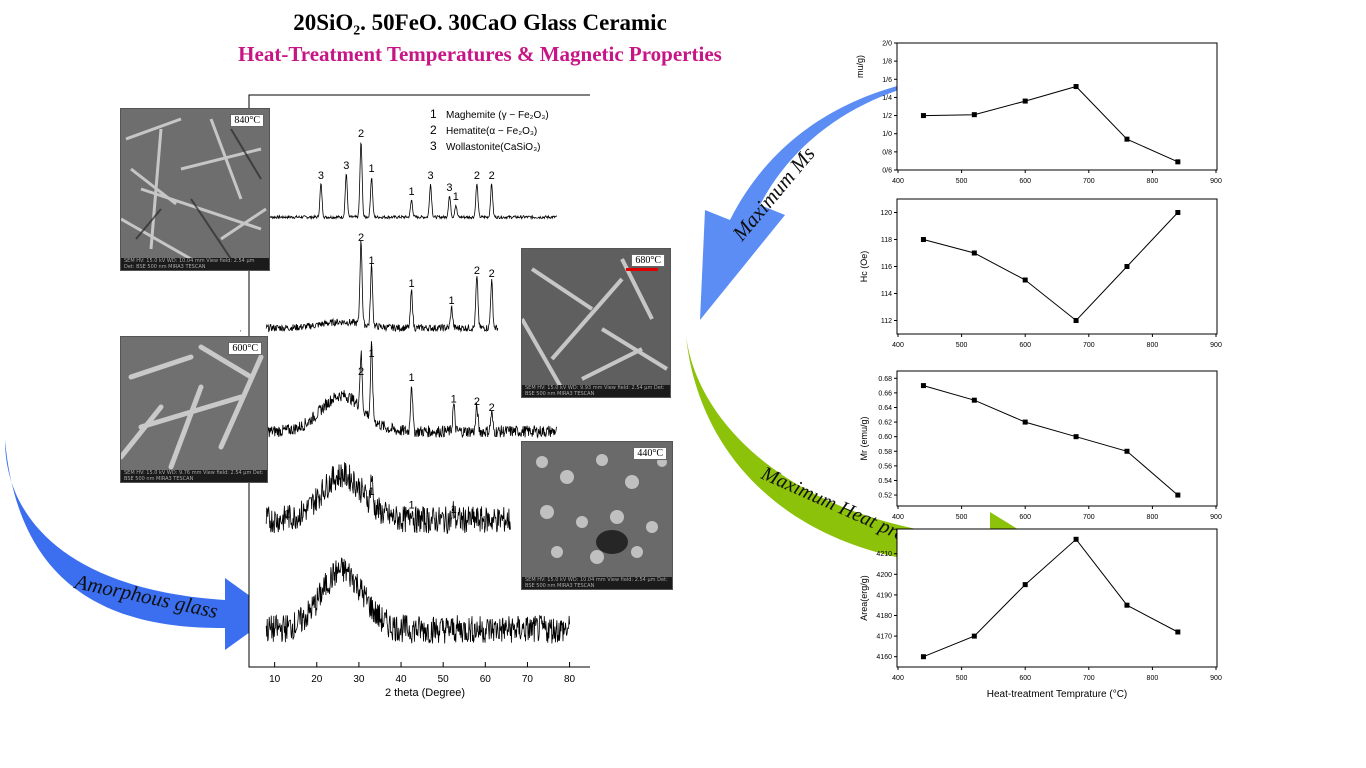  Describe the element at coordinates (885, 452) in the screenshot. I see `y-tick-label: 0.58` at that location.